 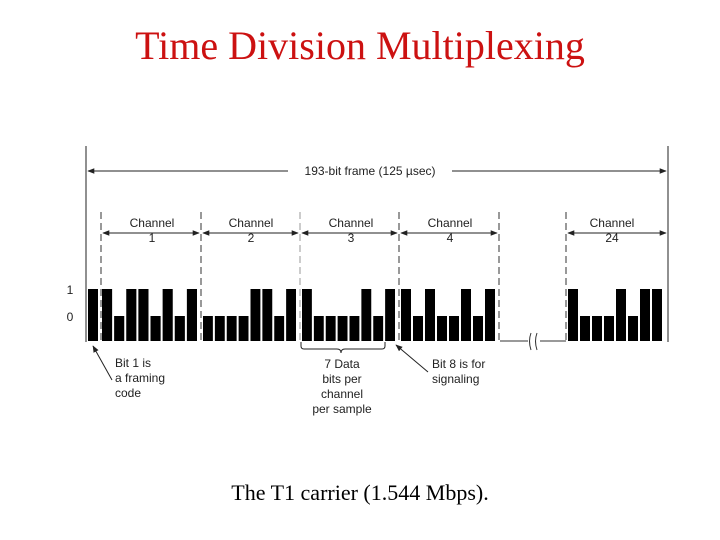 I want to click on annotation-bit1-line3: code, so click(x=128, y=393).